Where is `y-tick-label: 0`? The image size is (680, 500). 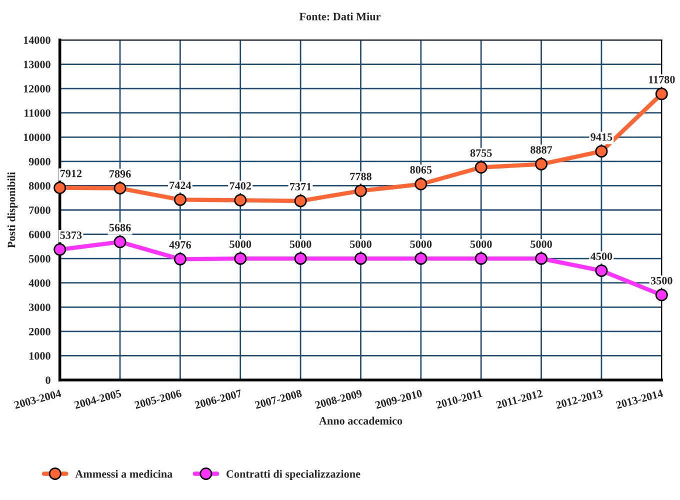 y-tick-label: 0 is located at coordinates (48, 380).